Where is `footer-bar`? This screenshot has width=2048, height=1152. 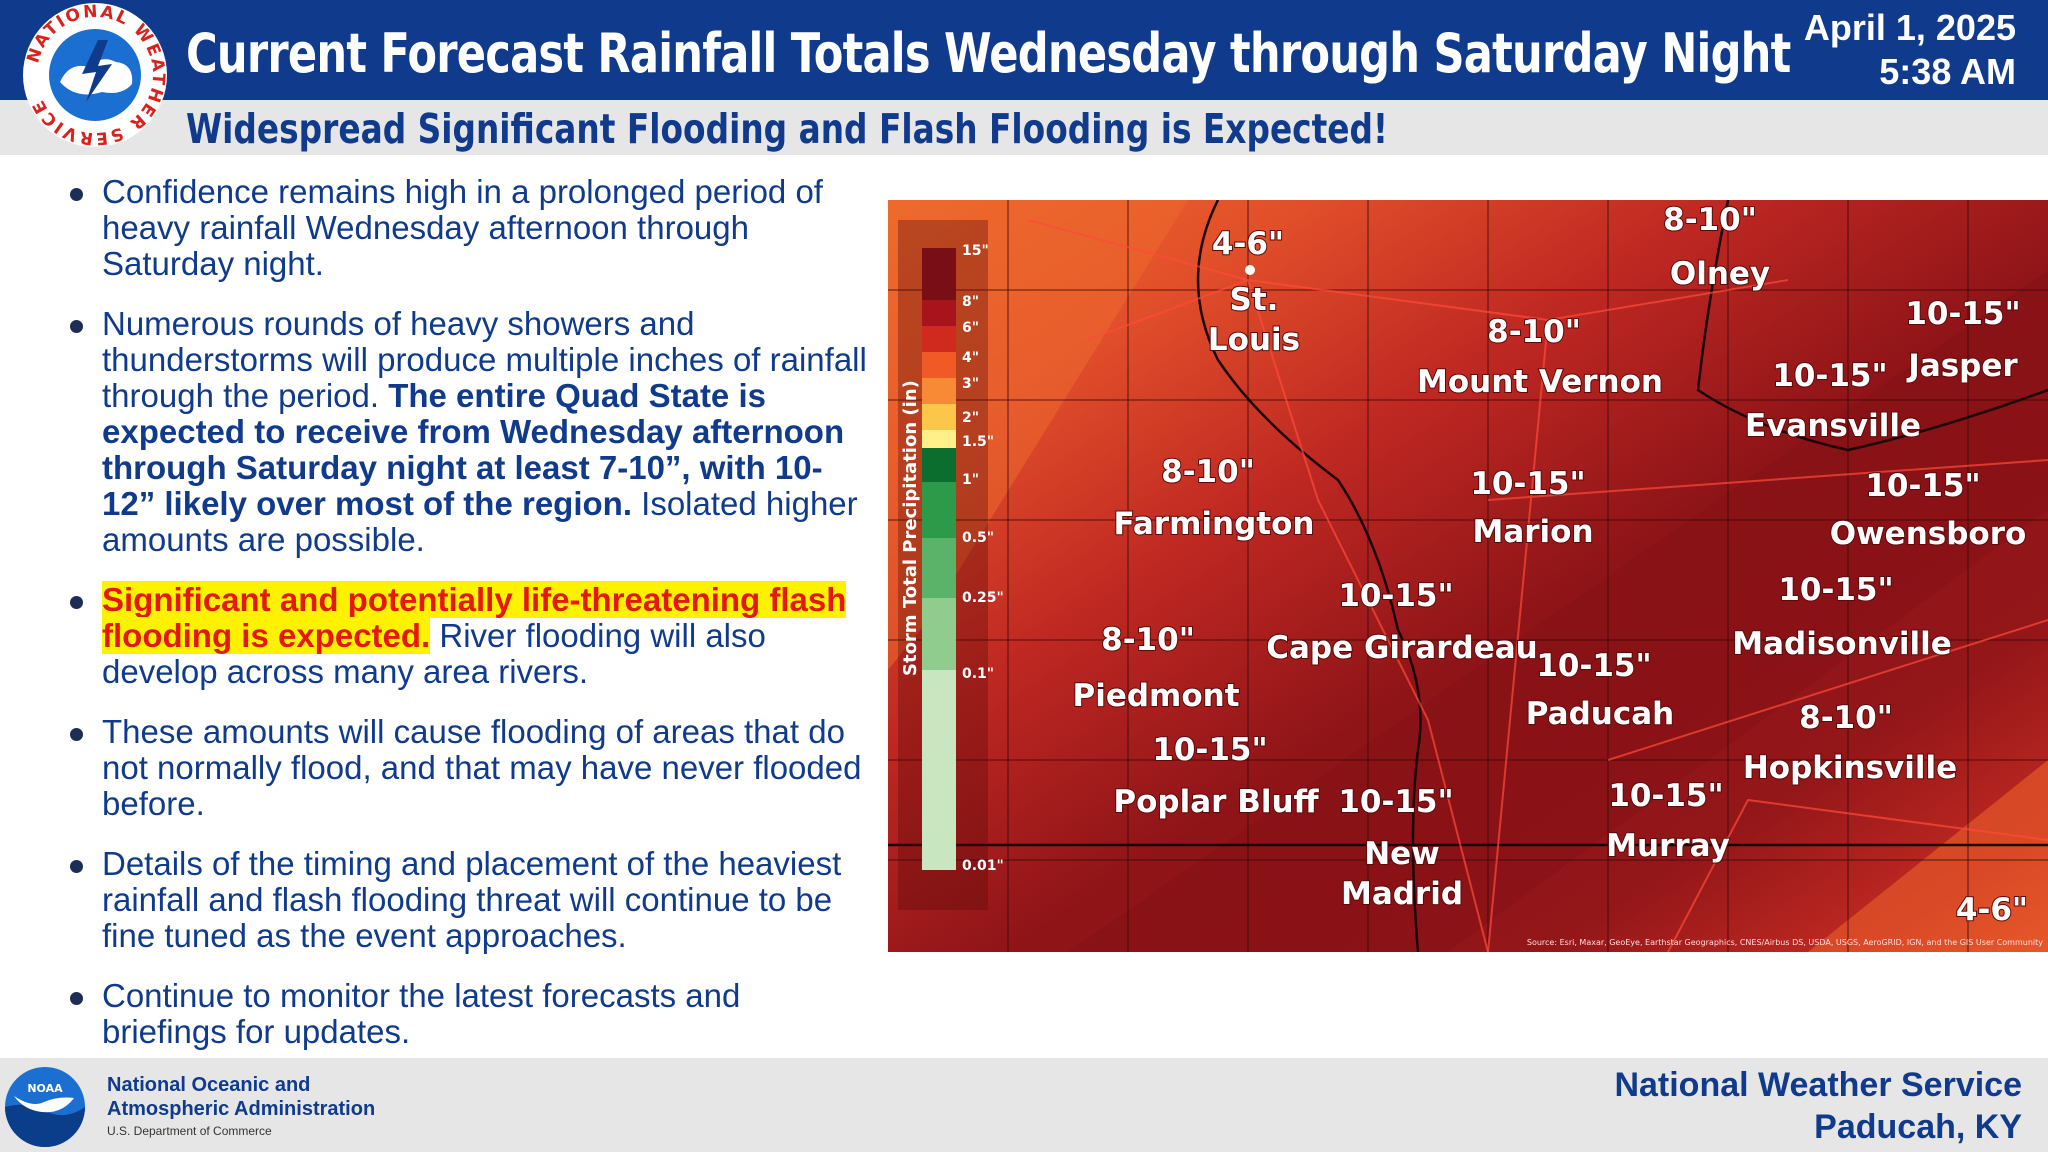 footer-bar is located at coordinates (1024, 1105).